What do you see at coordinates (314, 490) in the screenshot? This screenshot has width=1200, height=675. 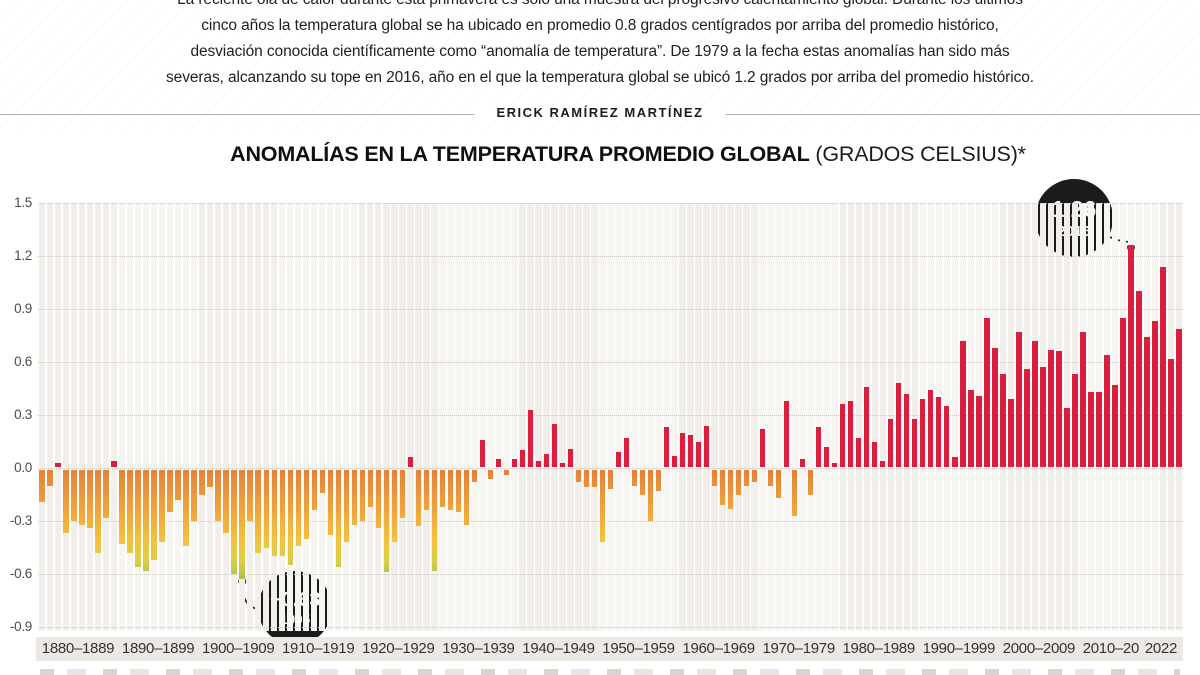 I see `temp-bar-1914` at bounding box center [314, 490].